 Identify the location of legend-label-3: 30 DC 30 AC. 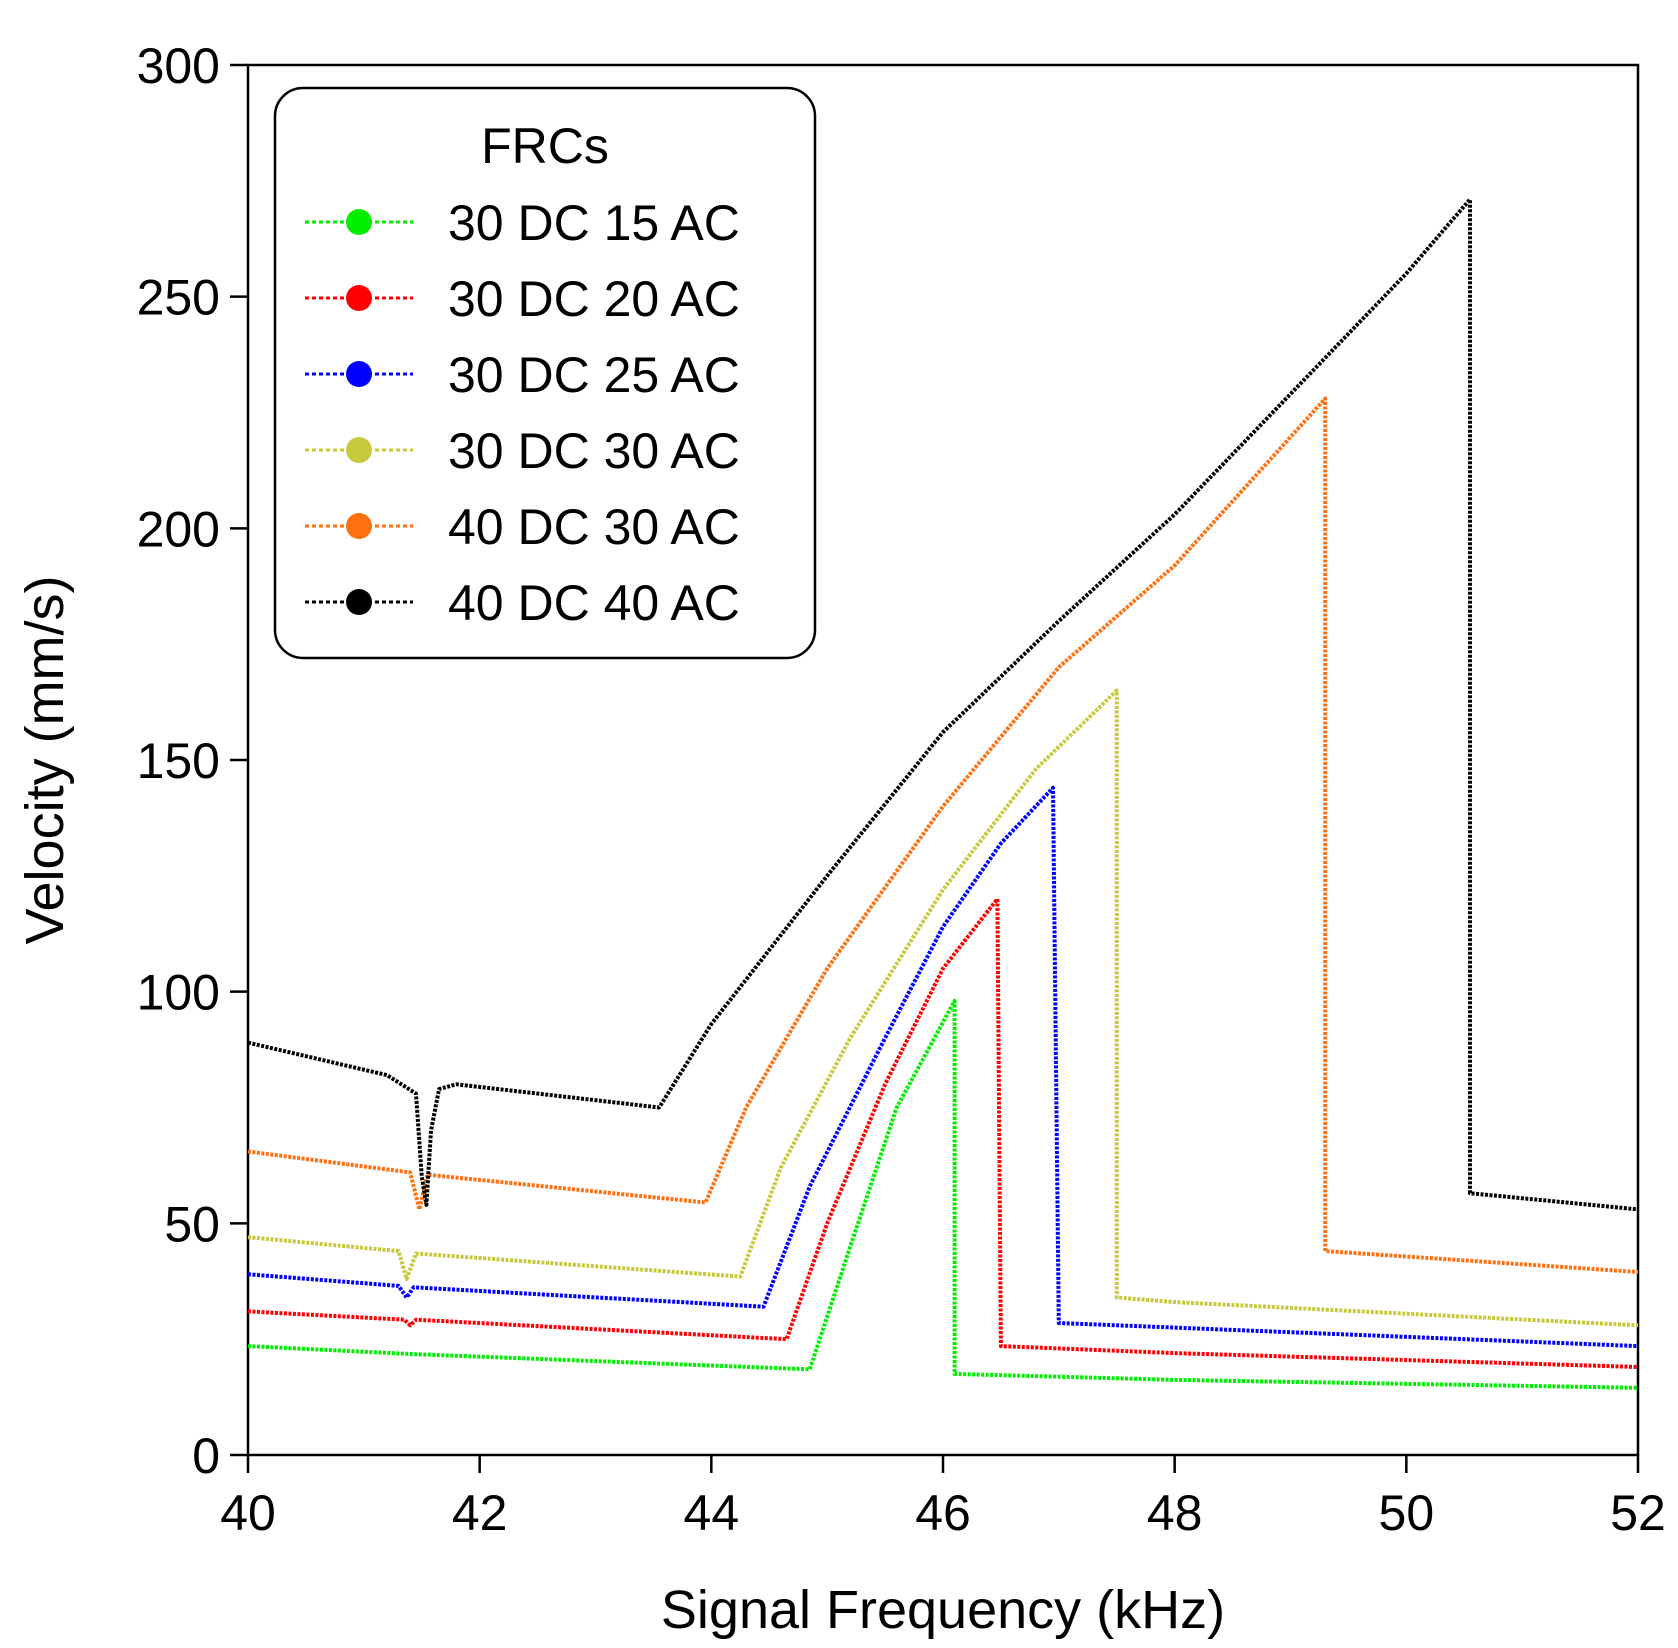
(594, 451).